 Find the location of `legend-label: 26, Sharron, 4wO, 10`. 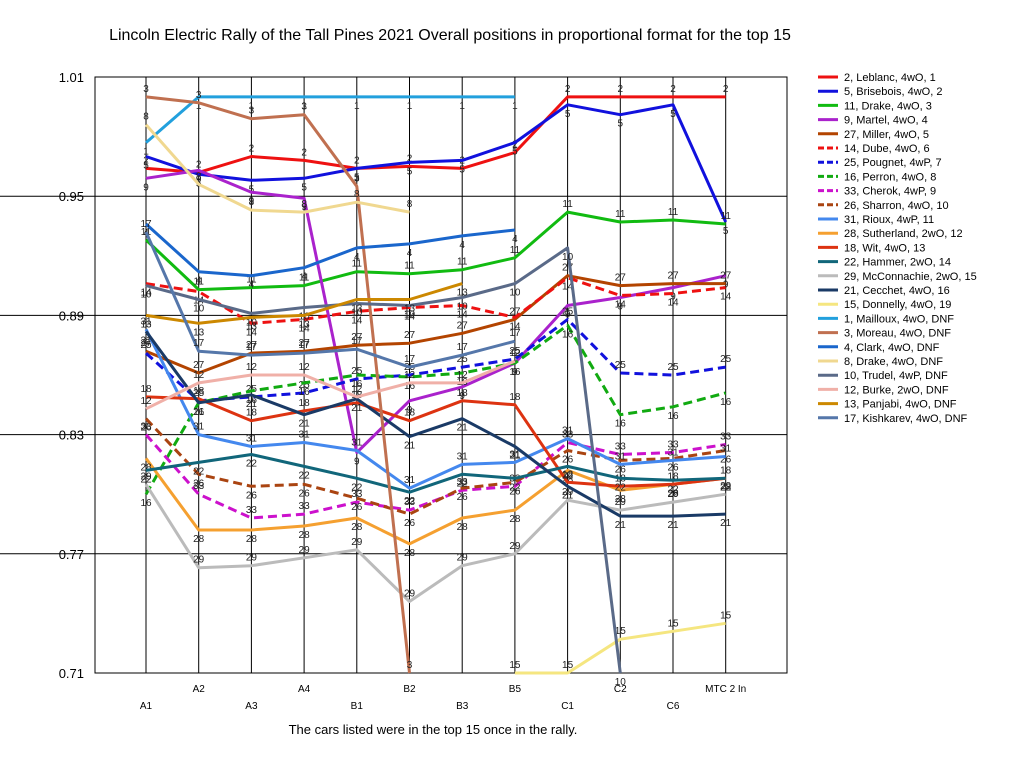

legend-label: 26, Sharron, 4wO, 10 is located at coordinates (896, 206).